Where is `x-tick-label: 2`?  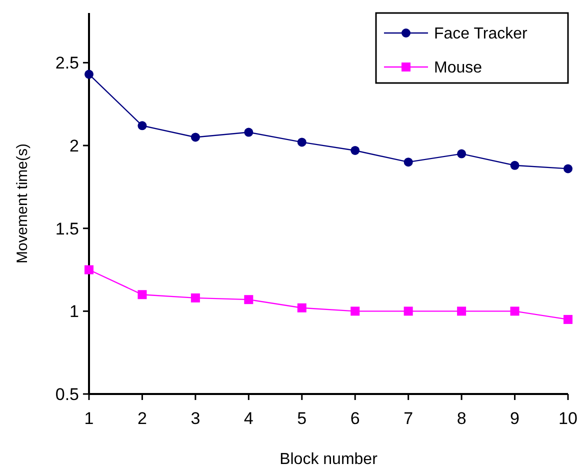
x-tick-label: 2 is located at coordinates (142, 418).